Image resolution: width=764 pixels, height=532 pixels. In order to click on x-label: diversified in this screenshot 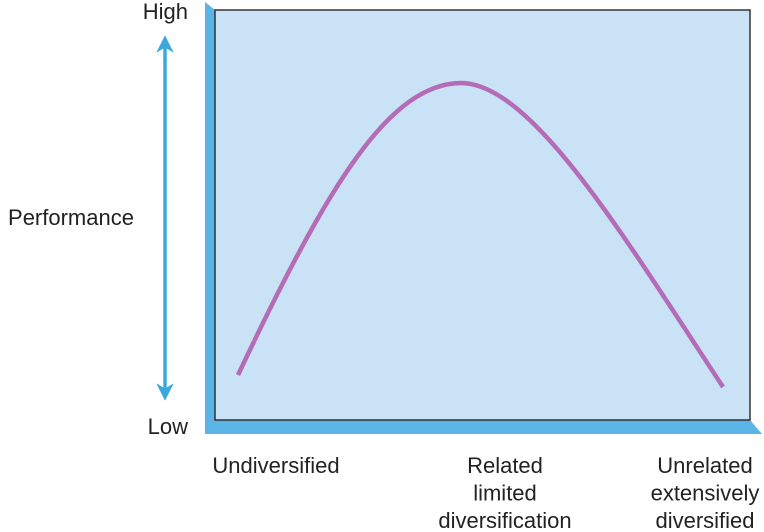, I will do `click(704, 520)`.